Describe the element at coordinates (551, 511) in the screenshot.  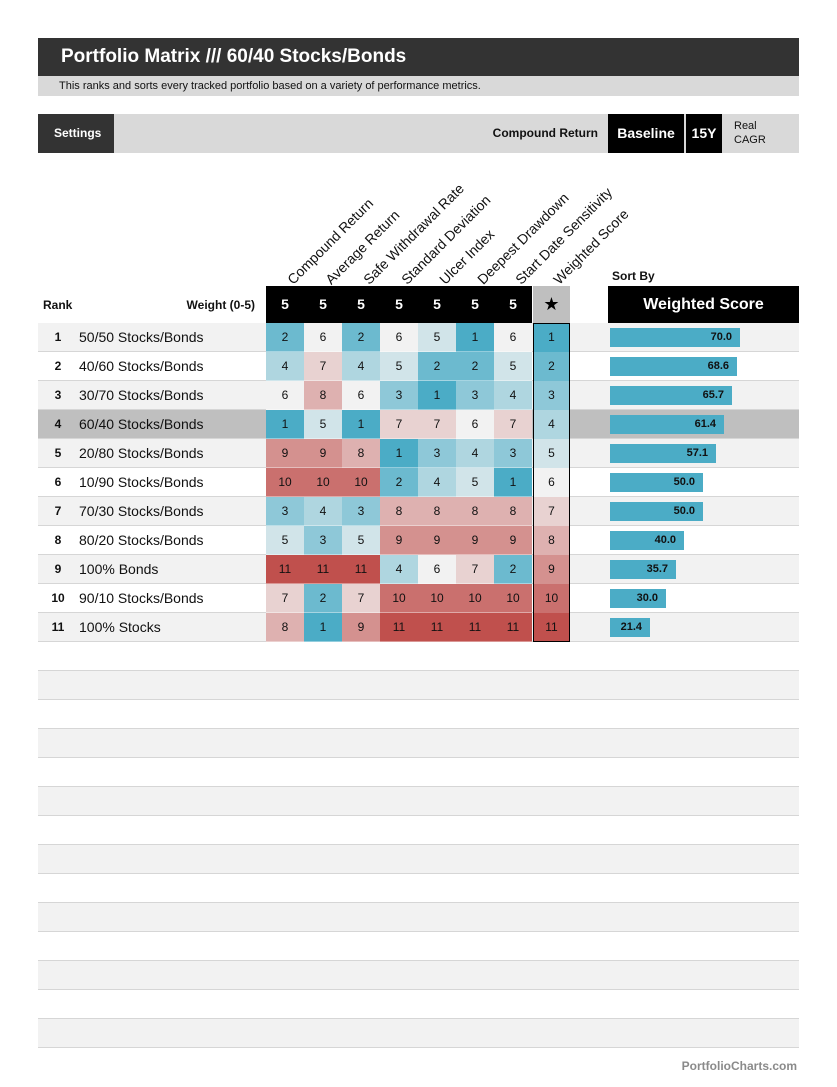
I see `weighted-score-rank-cell: 7` at that location.